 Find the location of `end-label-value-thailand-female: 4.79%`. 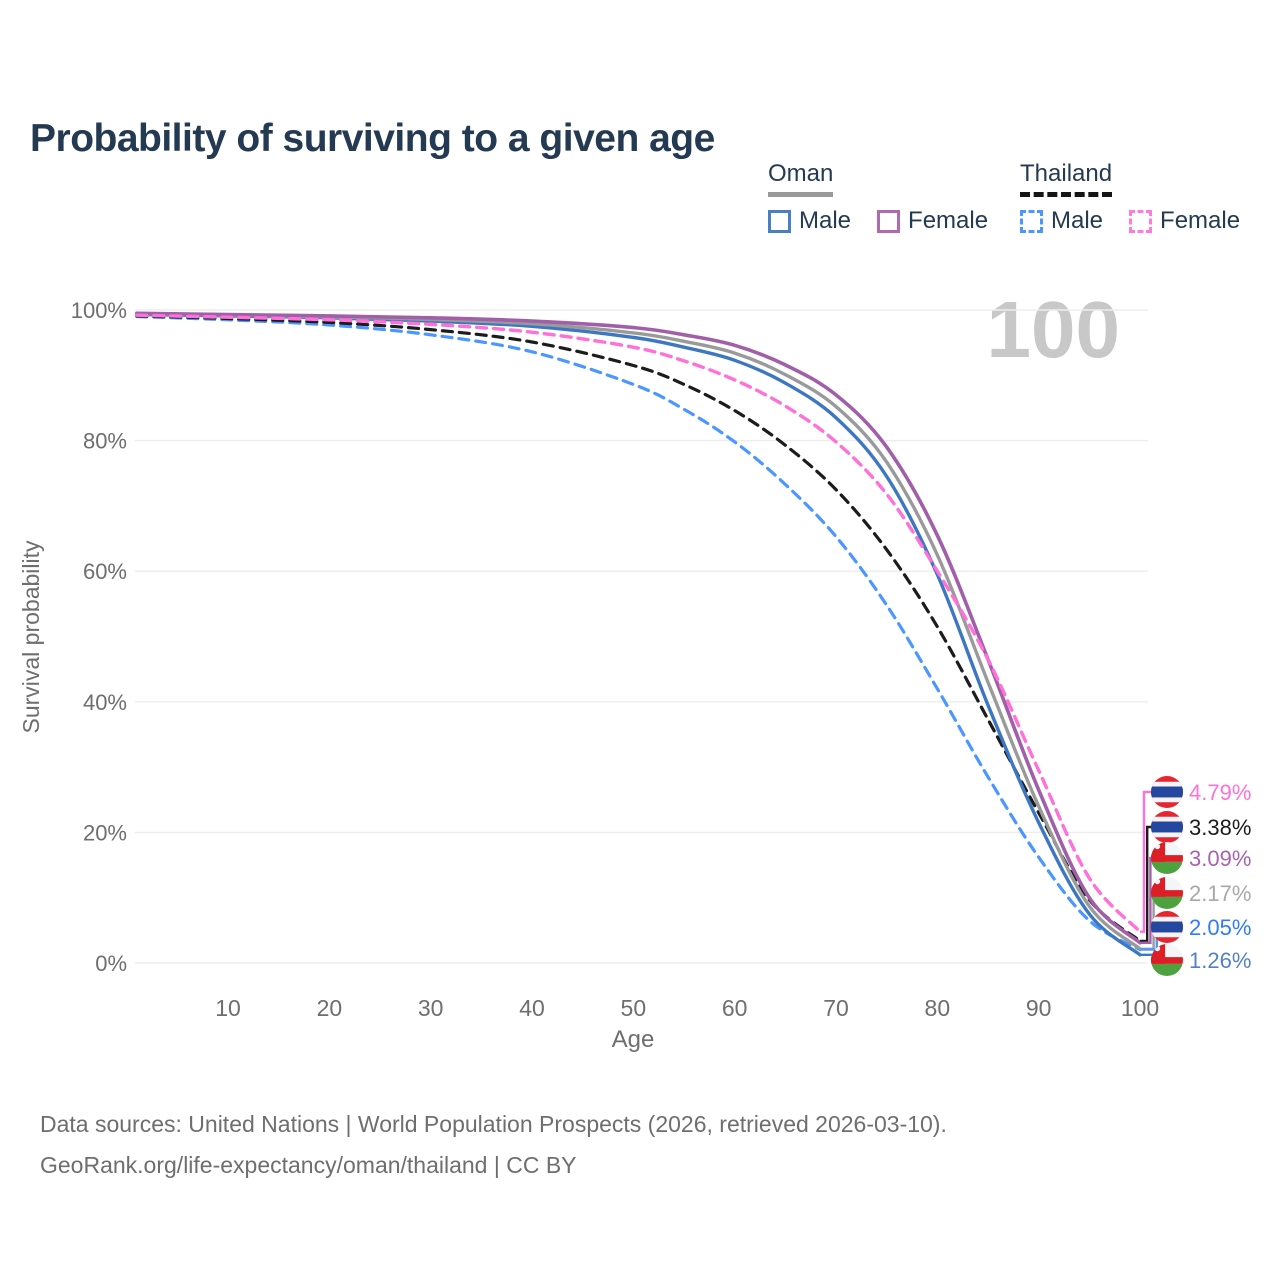

end-label-value-thailand-female: 4.79% is located at coordinates (1220, 792).